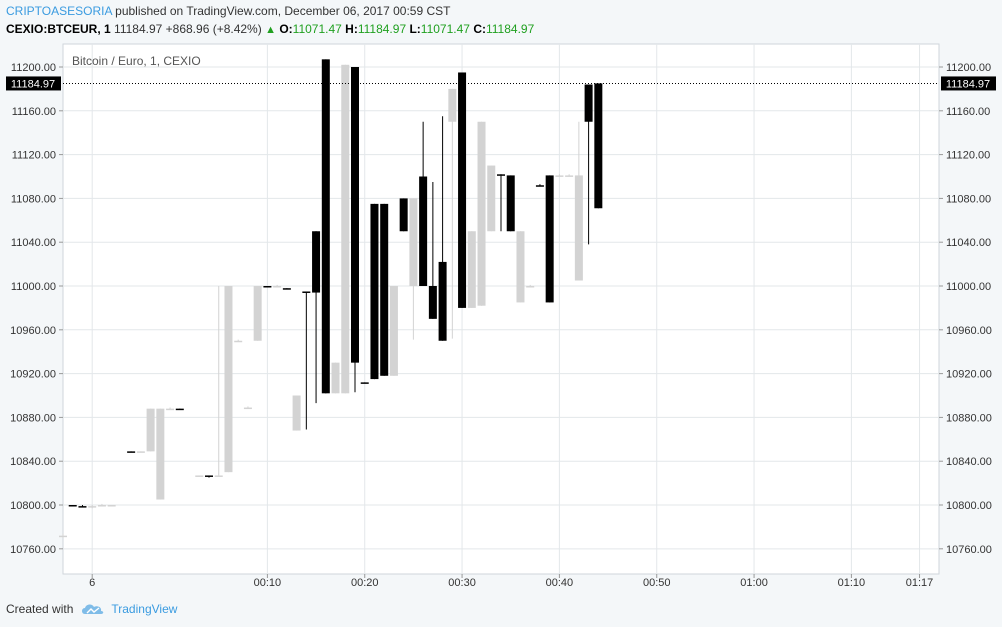 This screenshot has width=1002, height=627. I want to click on close-value: 11184.97, so click(510, 29).